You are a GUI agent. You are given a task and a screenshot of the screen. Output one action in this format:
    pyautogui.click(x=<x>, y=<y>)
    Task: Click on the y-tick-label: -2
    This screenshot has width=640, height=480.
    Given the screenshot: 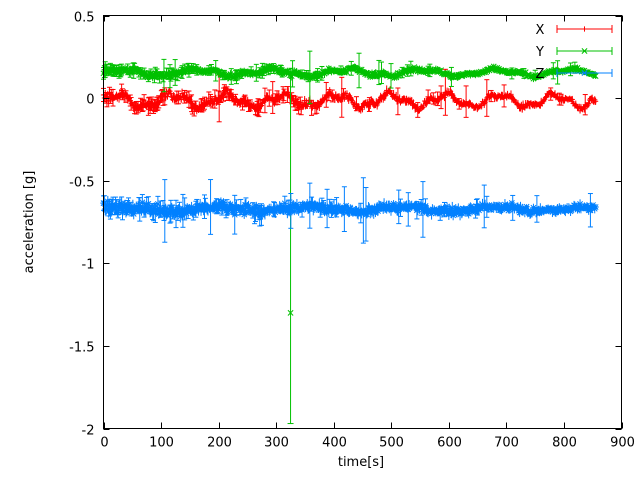 What is the action you would take?
    pyautogui.click(x=88, y=431)
    